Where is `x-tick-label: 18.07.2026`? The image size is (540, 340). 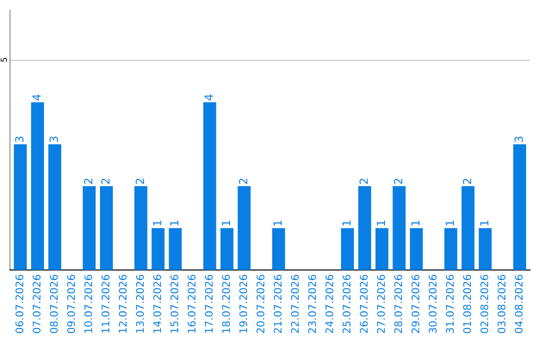 x-tick-label: 18.07.2026 is located at coordinates (226, 303).